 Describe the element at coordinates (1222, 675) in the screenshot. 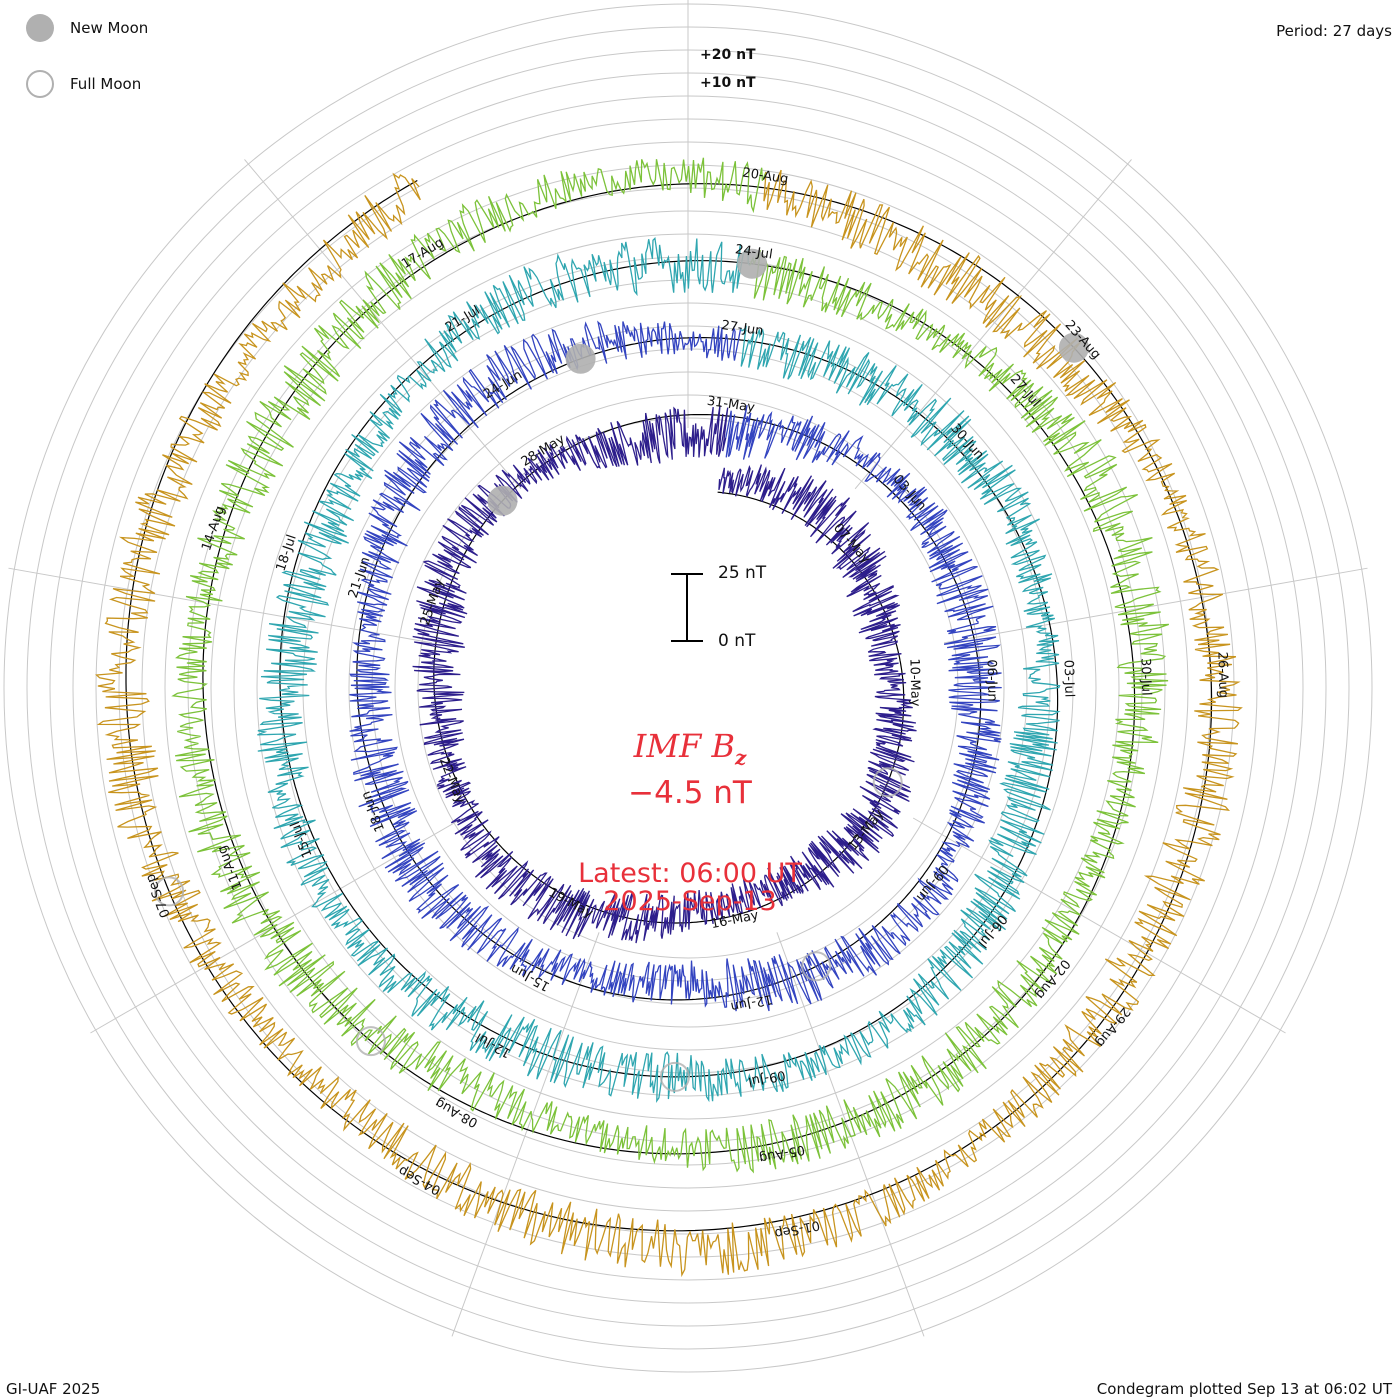

I see `date-label-26-aug: 26-Aug` at that location.